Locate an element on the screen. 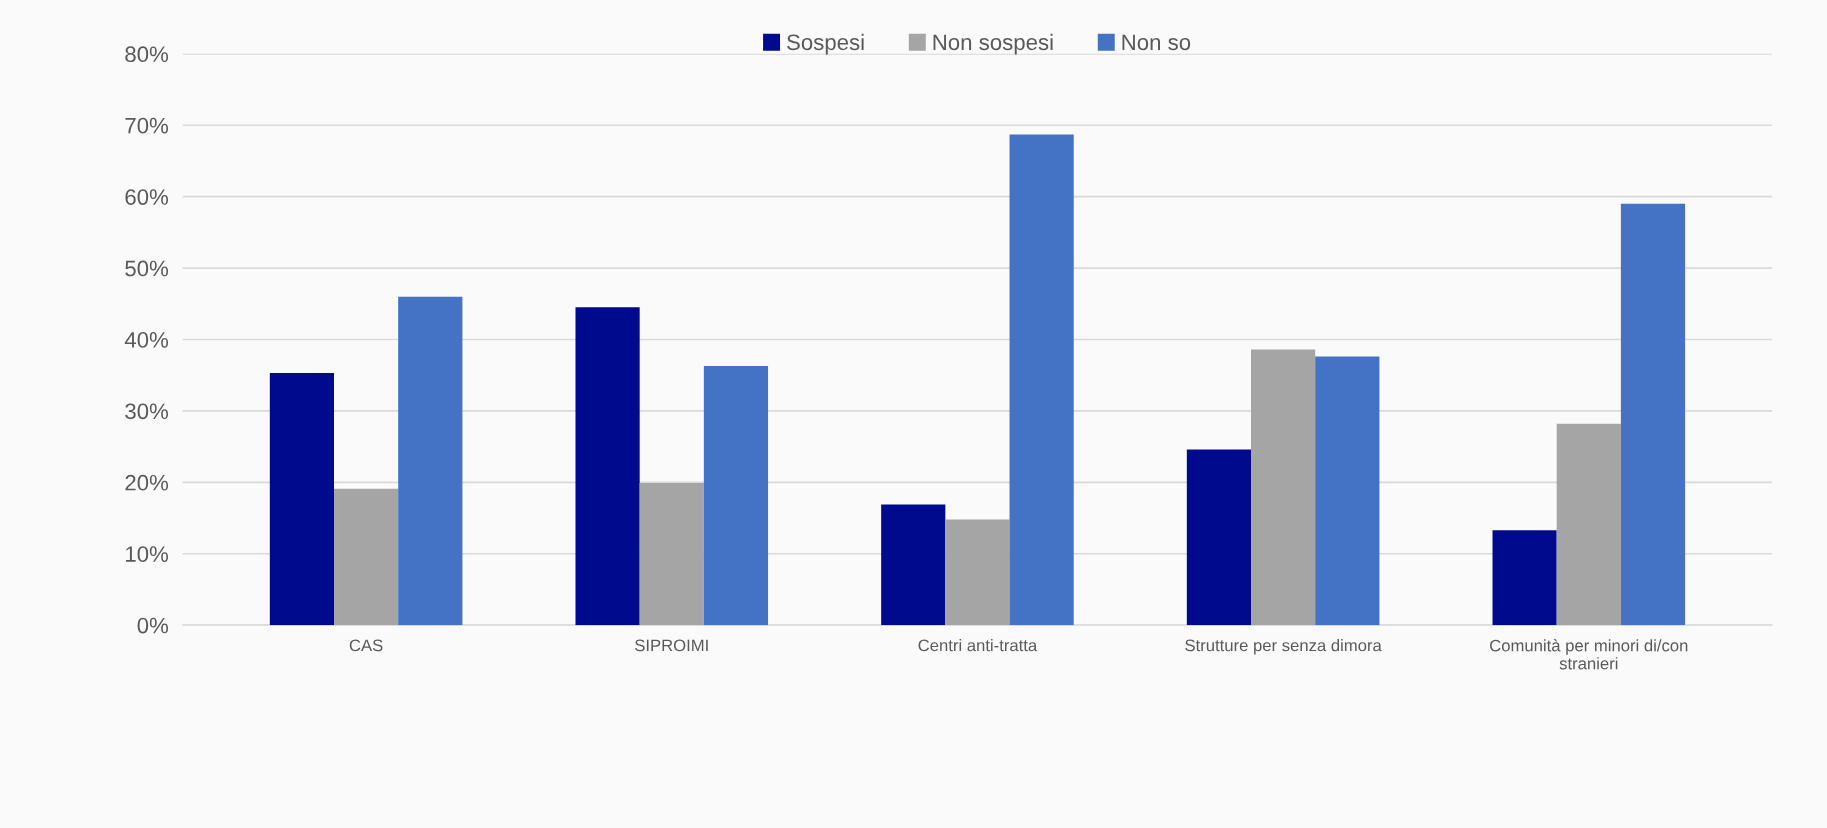  y-tick-label: 80% is located at coordinates (147, 54).